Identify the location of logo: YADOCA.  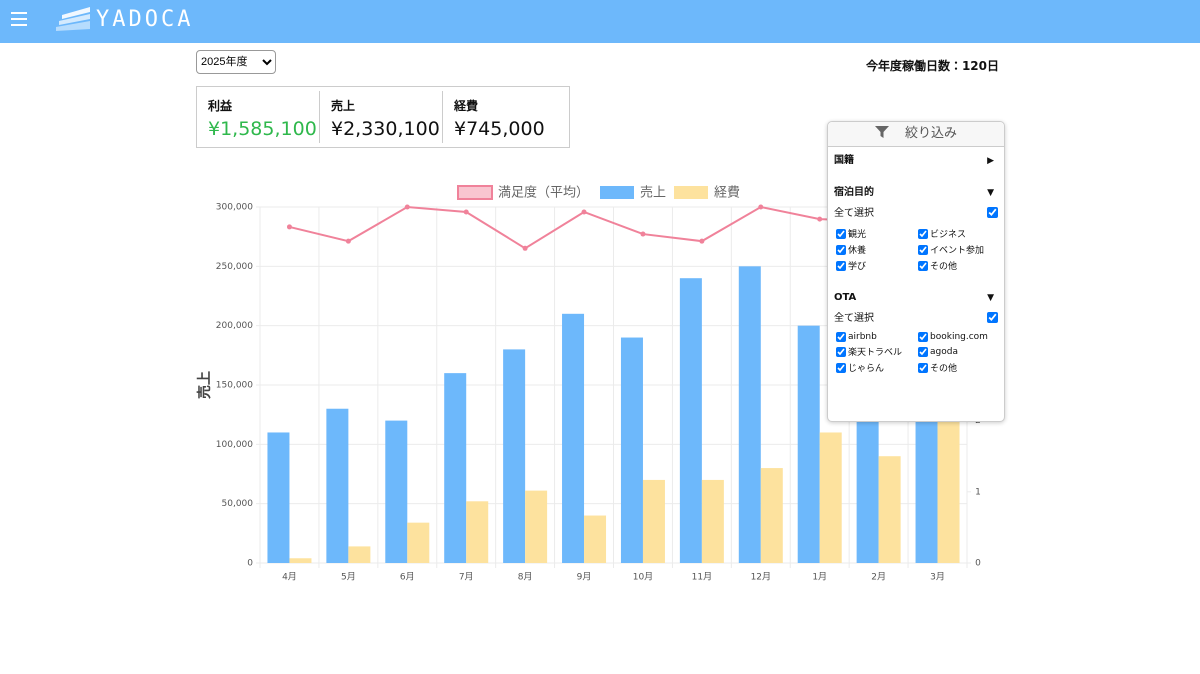
(145, 19).